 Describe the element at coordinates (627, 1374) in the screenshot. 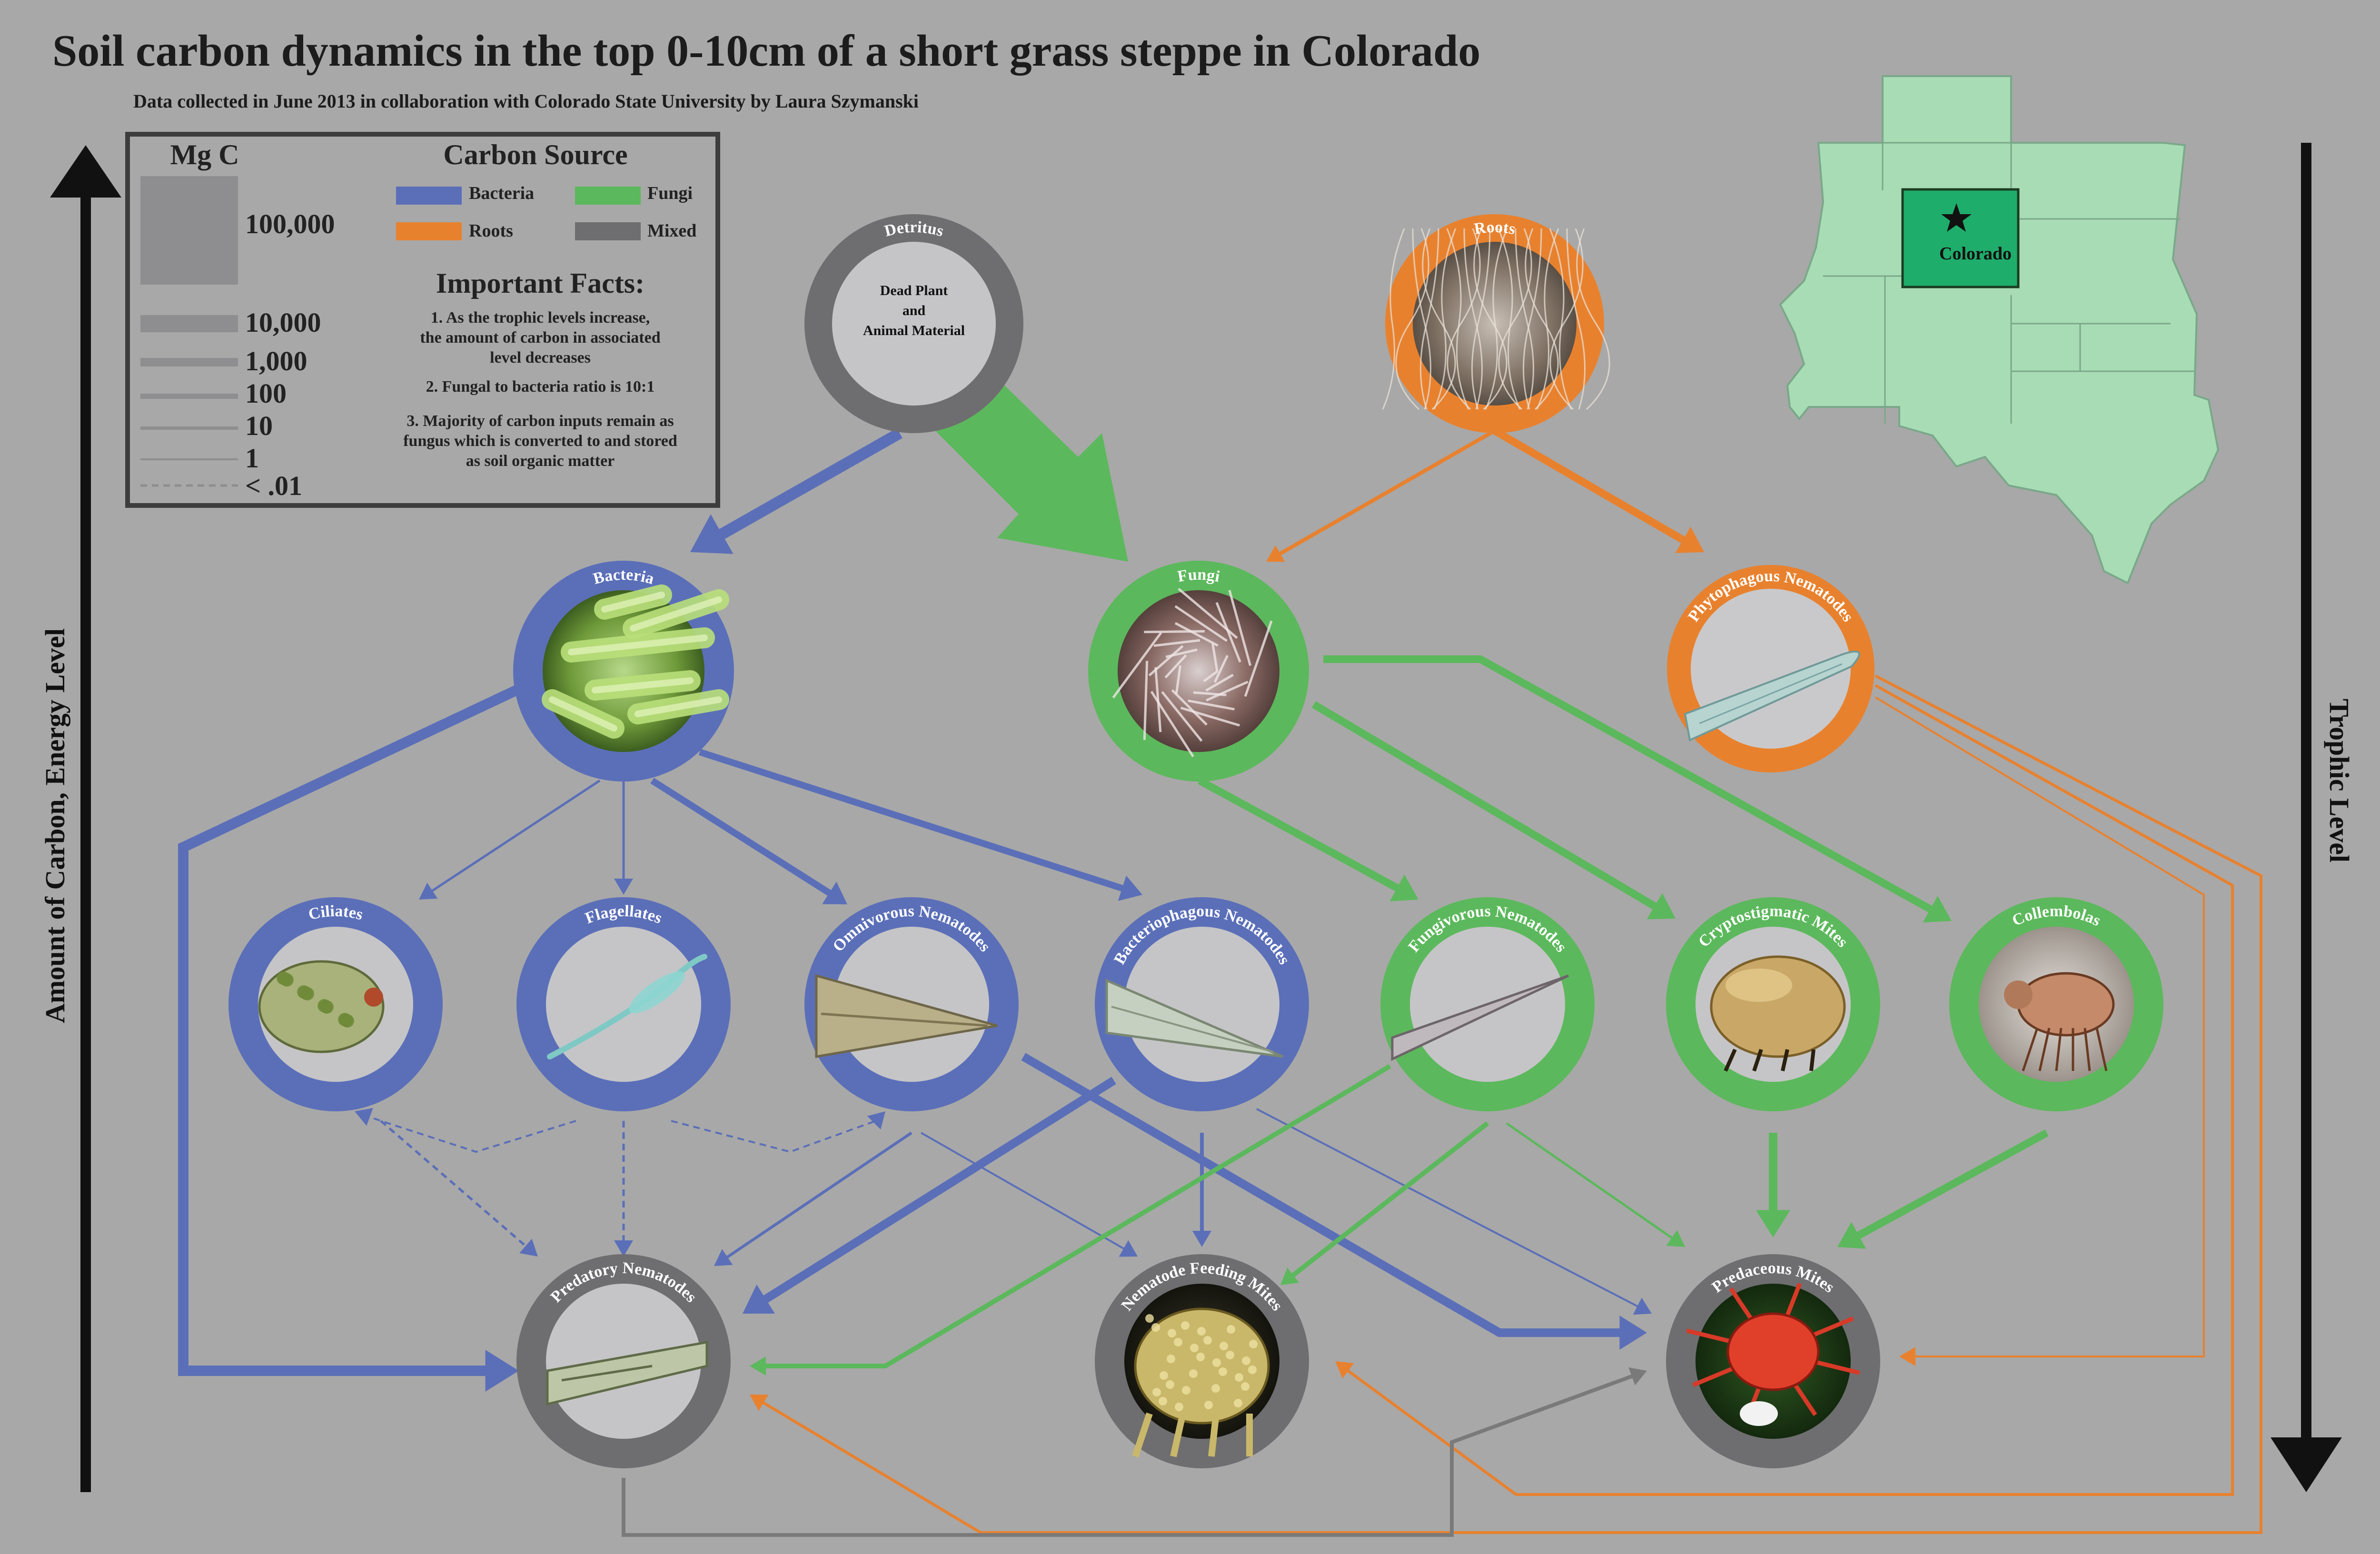

I see `predatory-illustration-icon` at that location.